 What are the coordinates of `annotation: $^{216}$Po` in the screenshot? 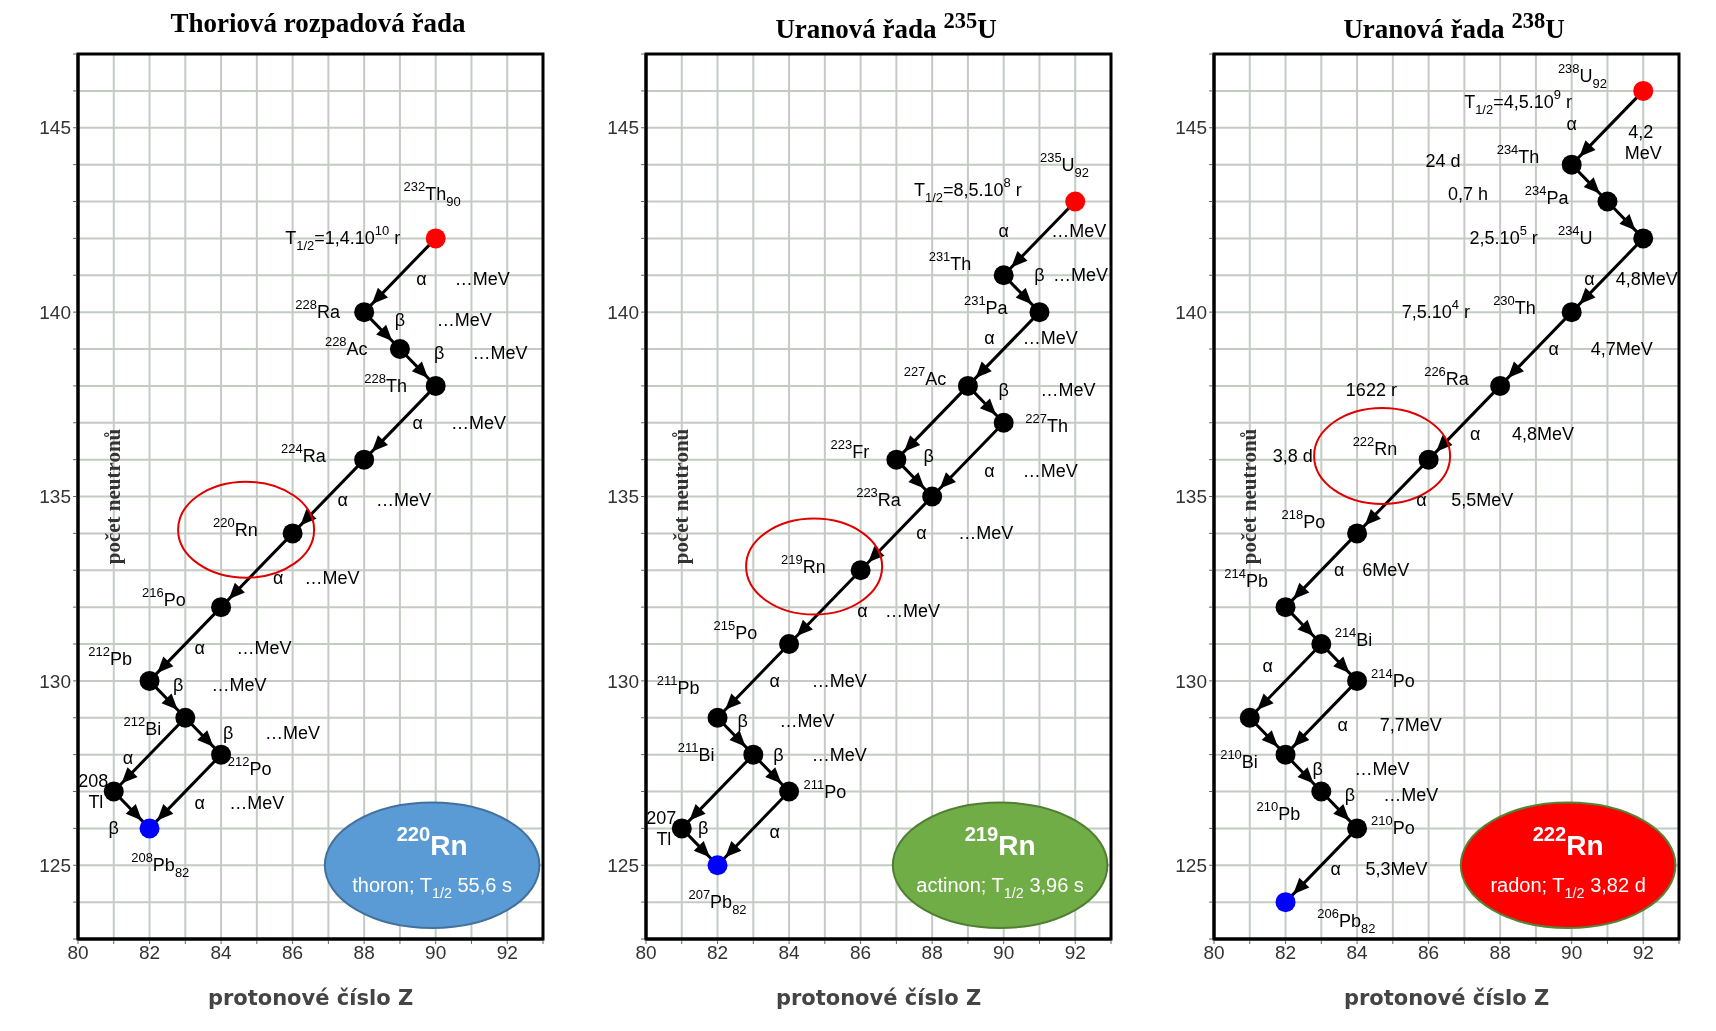 It's located at (164, 597).